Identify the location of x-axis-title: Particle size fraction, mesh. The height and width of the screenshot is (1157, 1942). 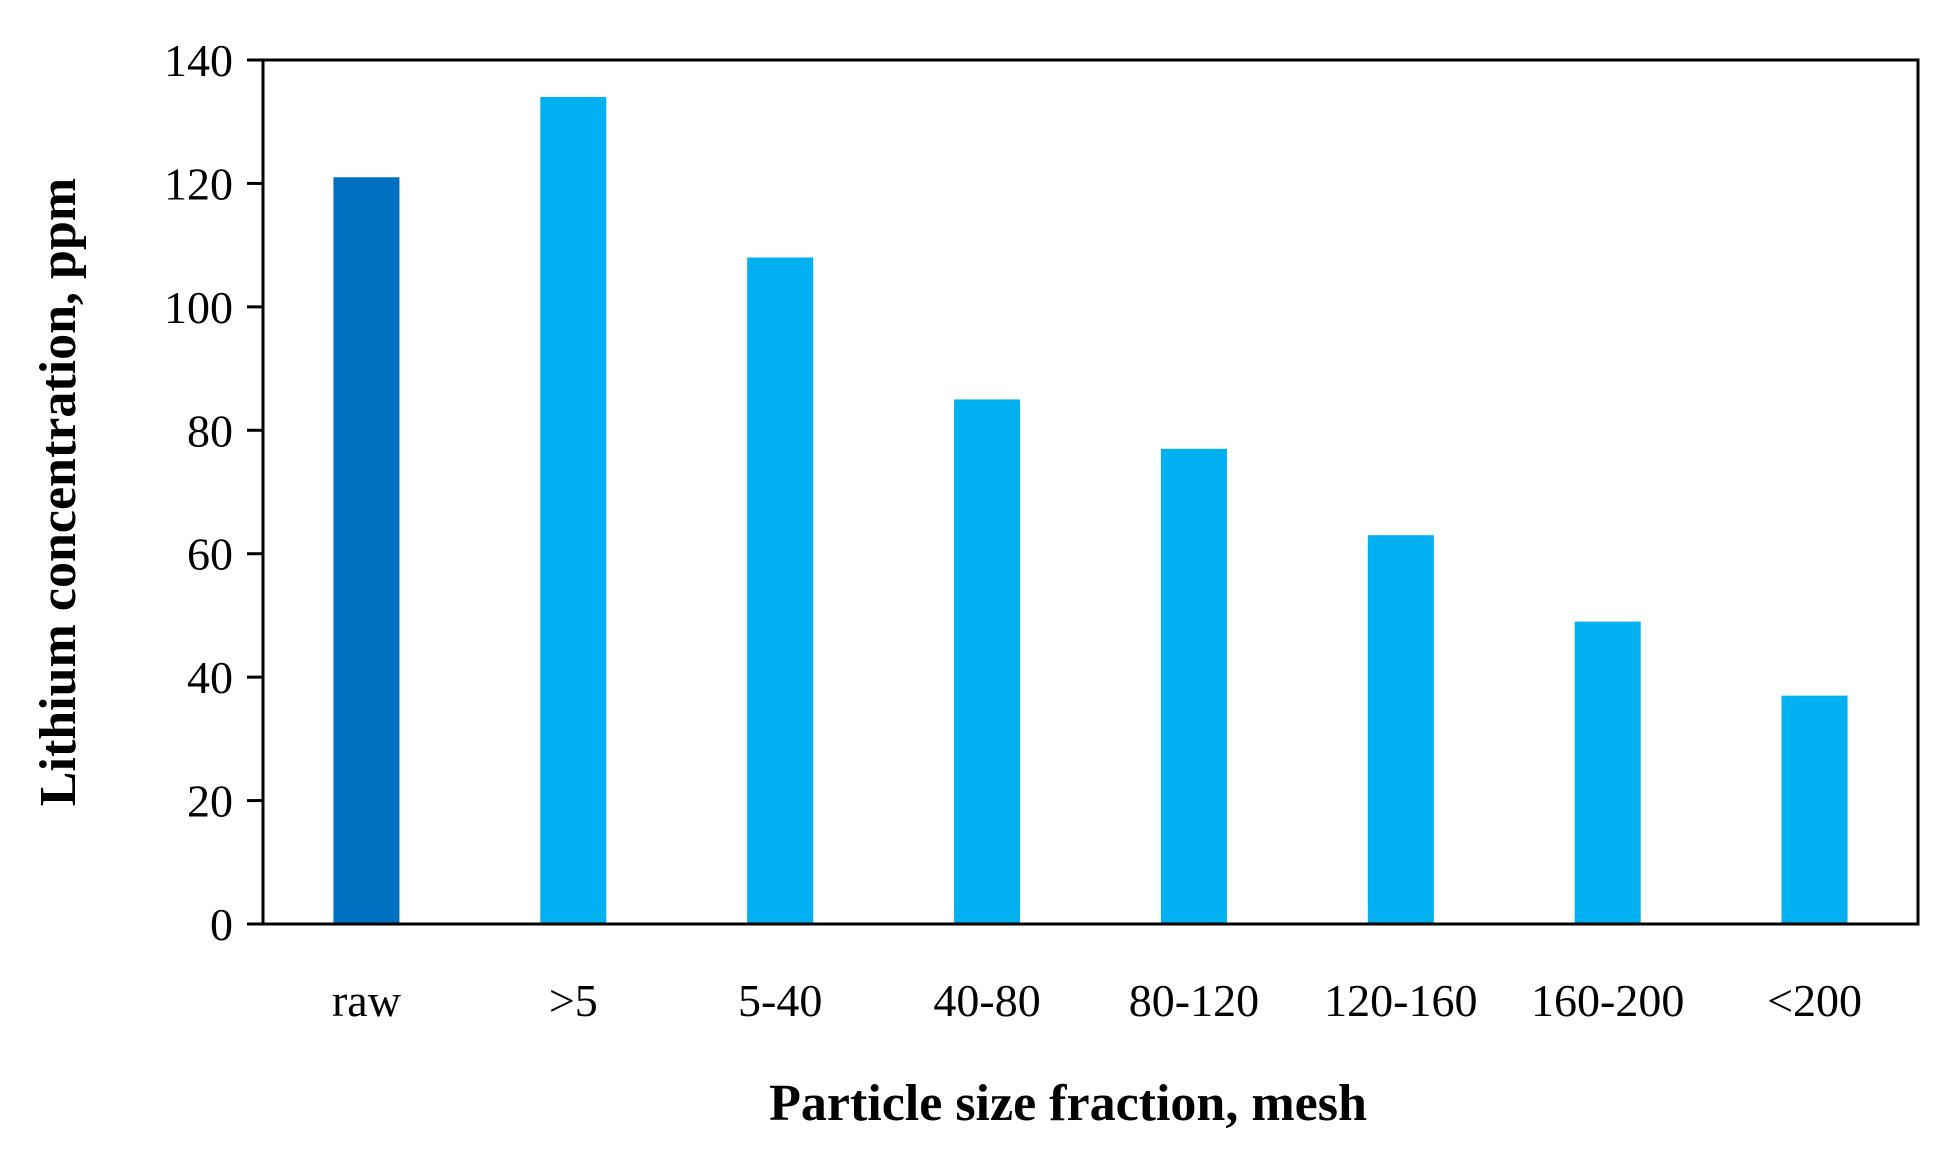
(1068, 1103).